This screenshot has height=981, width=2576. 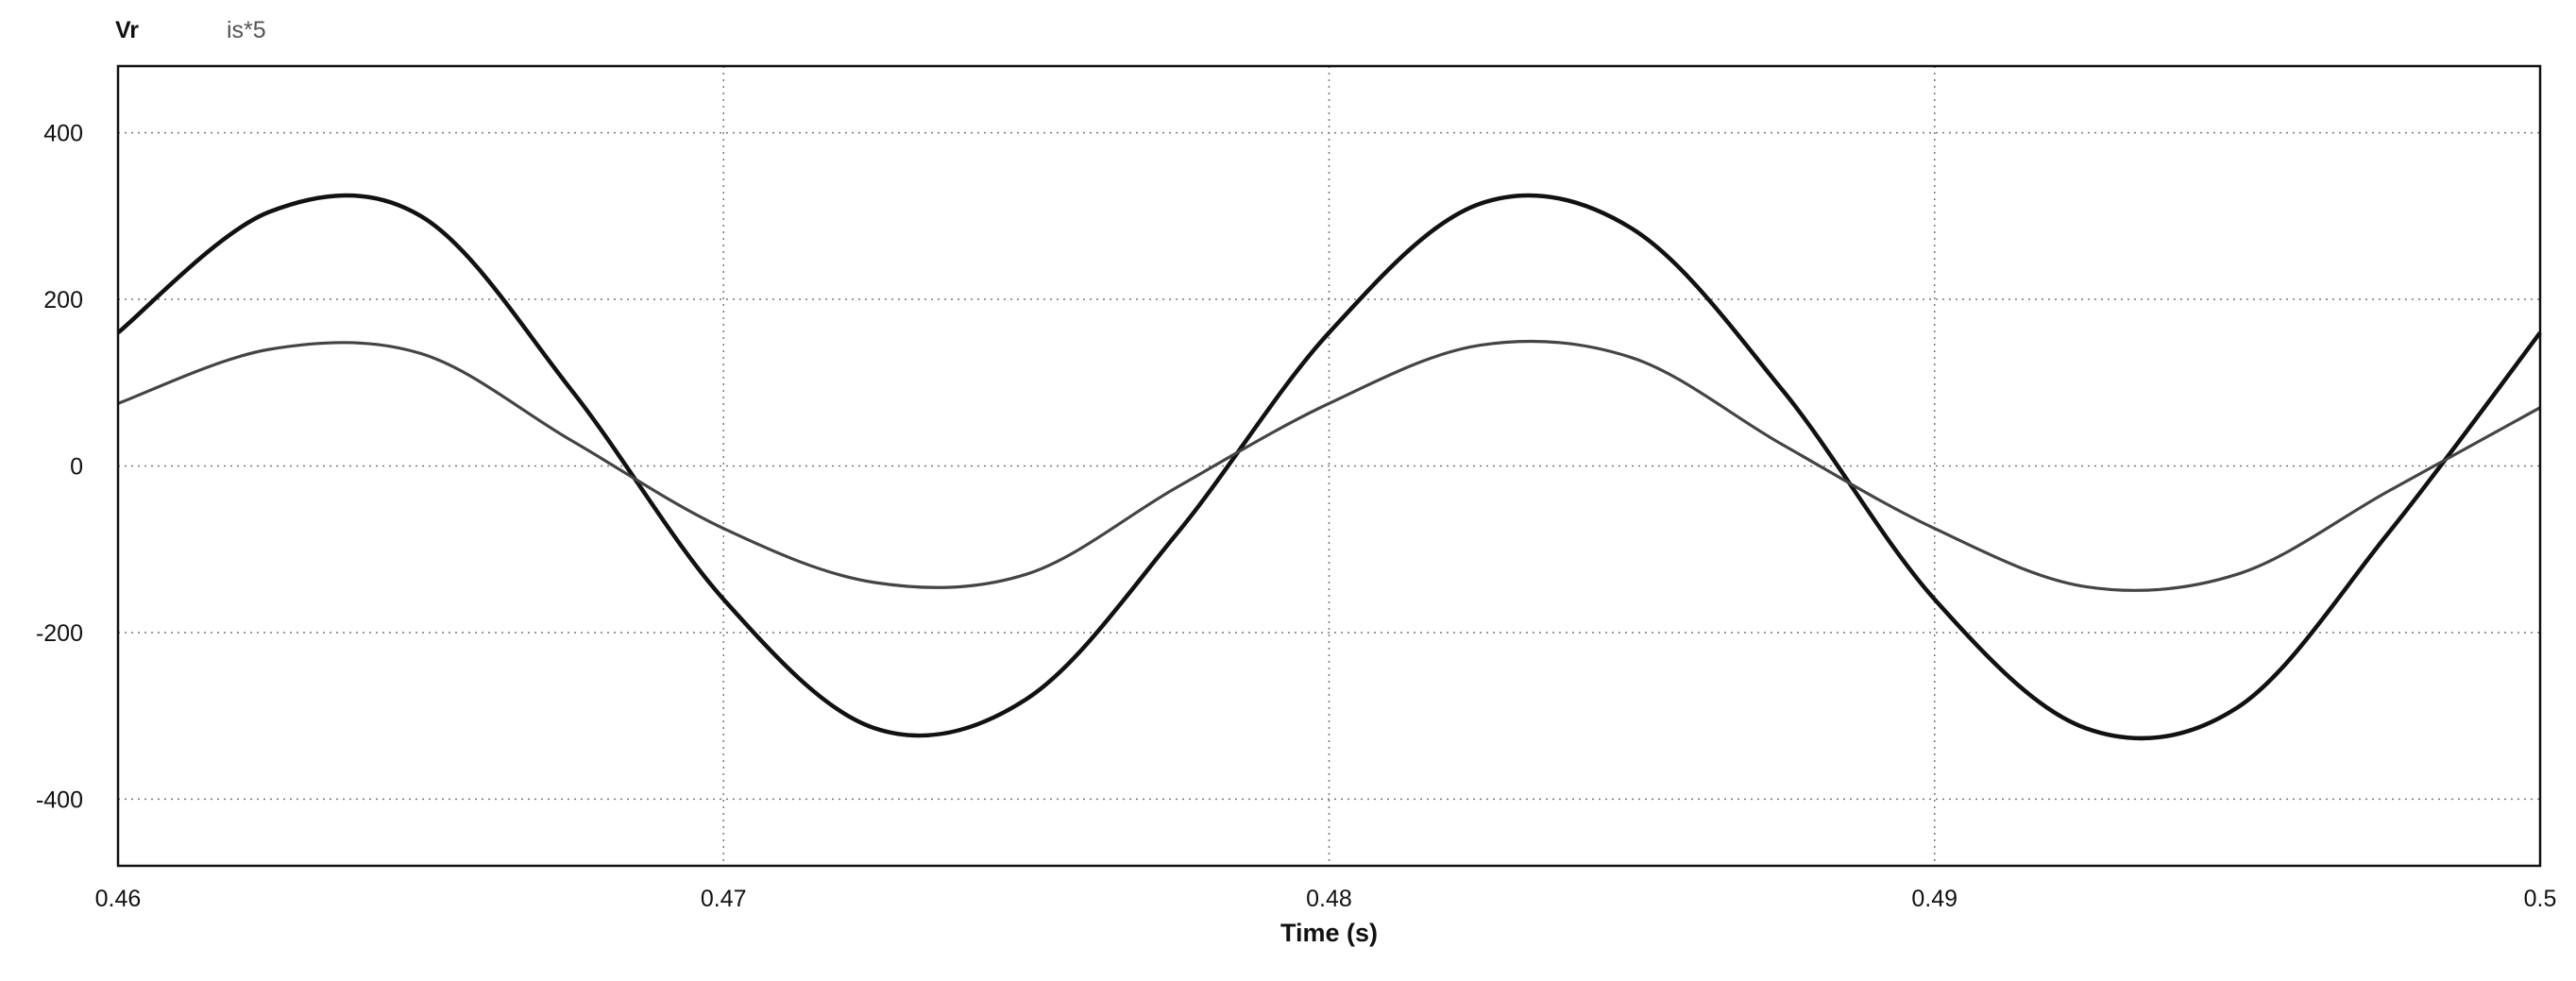 I want to click on x-tick-label: 0.46, so click(x=118, y=899).